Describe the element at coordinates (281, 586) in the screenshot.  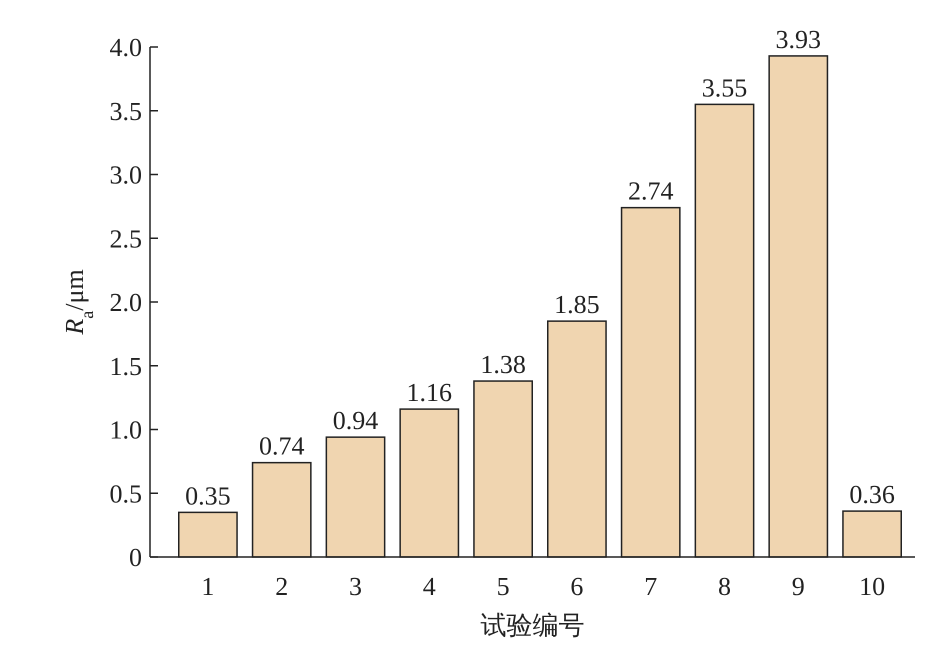
I see `x-tick-label: 2` at that location.